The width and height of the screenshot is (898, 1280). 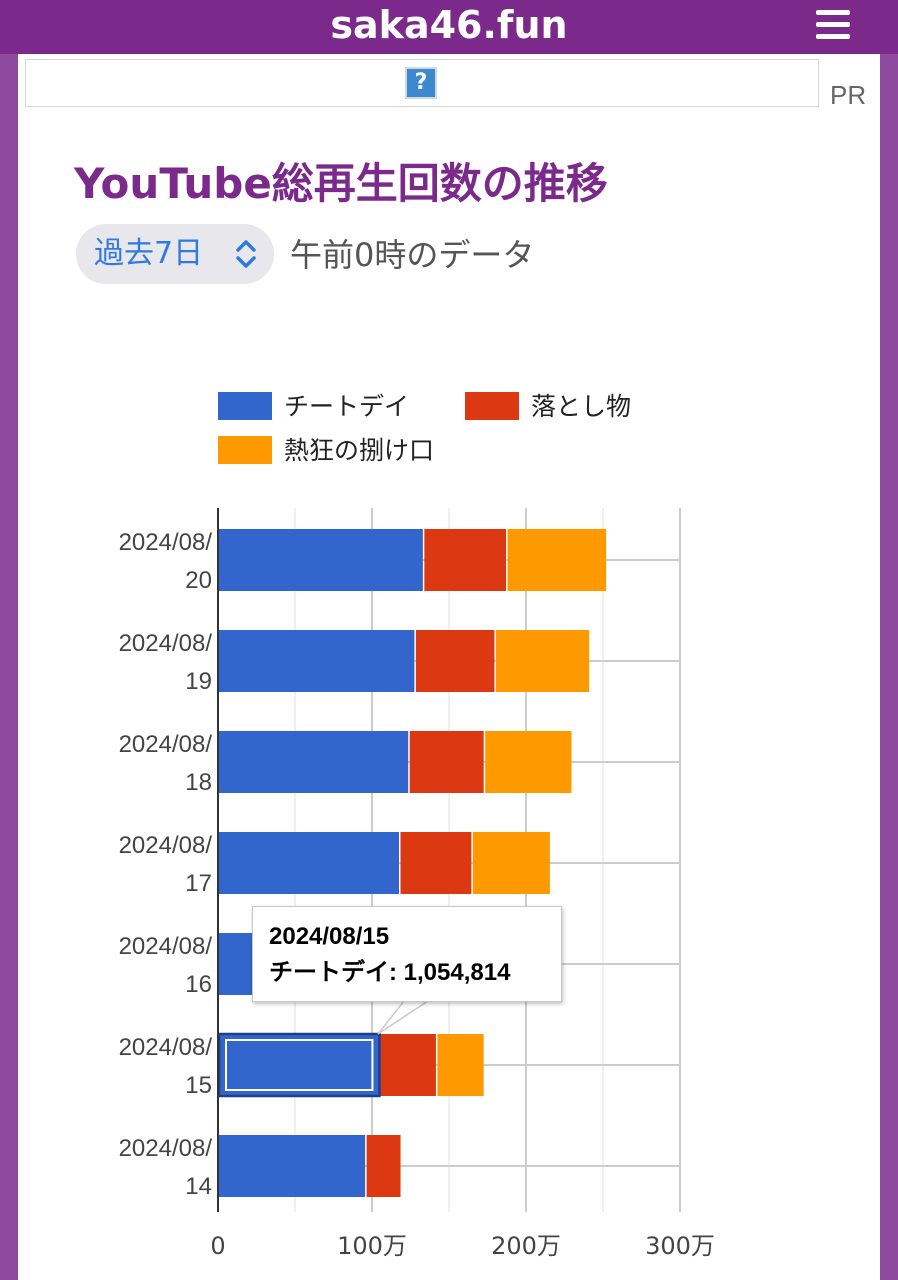 What do you see at coordinates (833, 25) in the screenshot?
I see `hamburger-menu-icon` at bounding box center [833, 25].